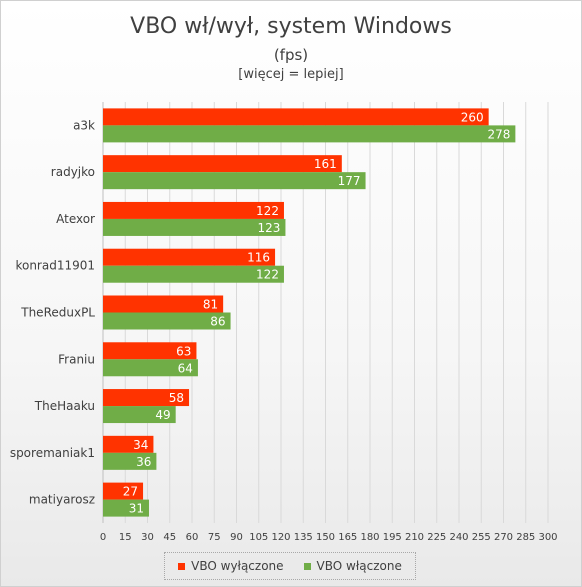  Describe the element at coordinates (147, 537) in the screenshot. I see `x-tick-label: 30` at that location.